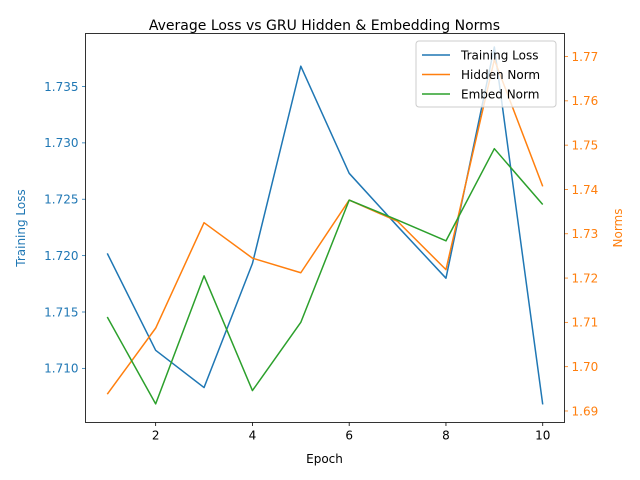 This screenshot has height=480, width=640. I want to click on x-tick-label: 4, so click(253, 436).